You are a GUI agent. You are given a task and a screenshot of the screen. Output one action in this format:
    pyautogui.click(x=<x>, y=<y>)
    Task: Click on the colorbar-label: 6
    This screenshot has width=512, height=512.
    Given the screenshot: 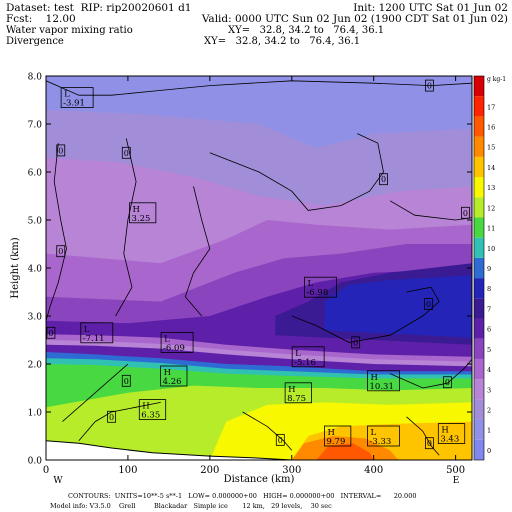 What is the action you would take?
    pyautogui.click(x=489, y=330)
    